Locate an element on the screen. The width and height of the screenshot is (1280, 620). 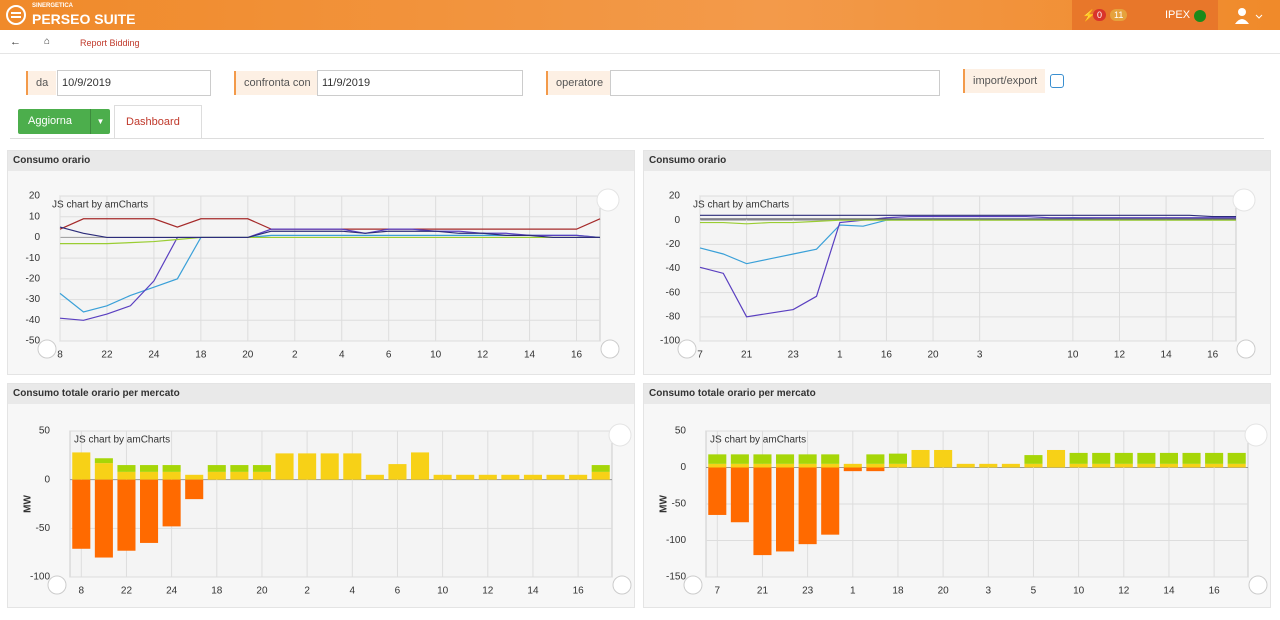
y-axis-label: MW is located at coordinates (664, 504).